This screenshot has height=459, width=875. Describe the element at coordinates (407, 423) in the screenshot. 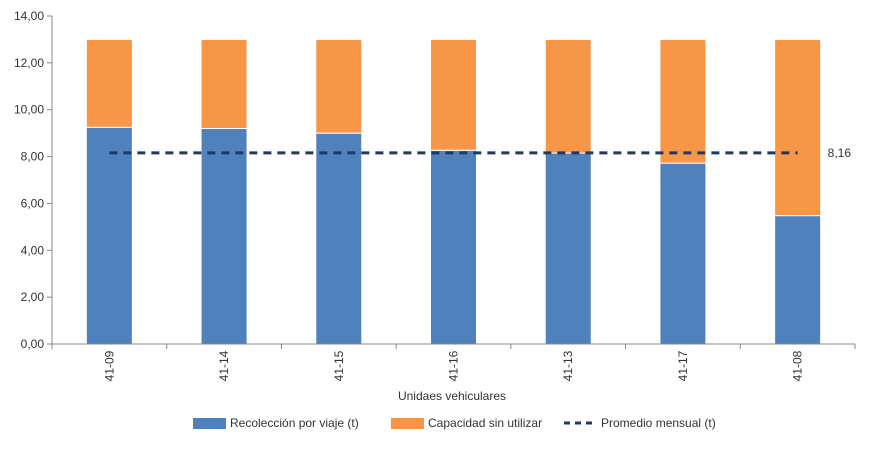

I see `legend-swatch-capacidad` at that location.